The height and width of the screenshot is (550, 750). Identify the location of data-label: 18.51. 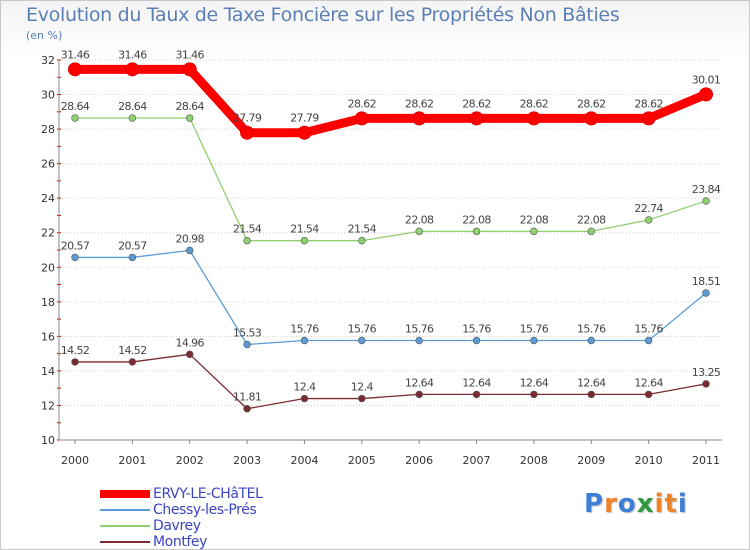
(706, 281).